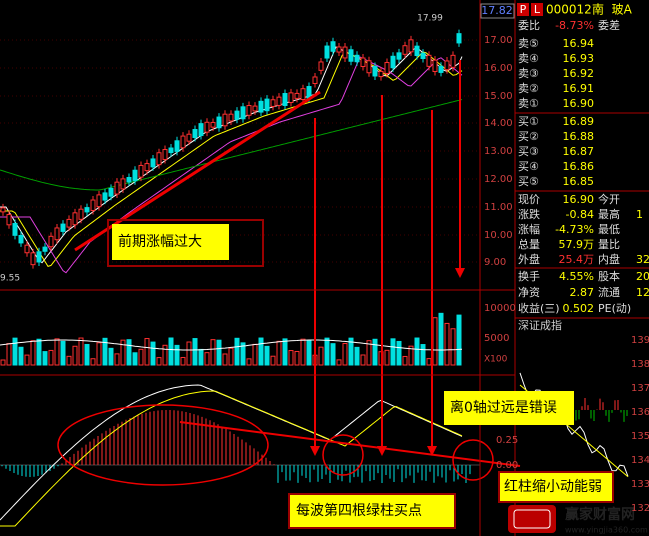 This screenshot has height=536, width=649. I want to click on quote-value: 16.92, so click(579, 73).